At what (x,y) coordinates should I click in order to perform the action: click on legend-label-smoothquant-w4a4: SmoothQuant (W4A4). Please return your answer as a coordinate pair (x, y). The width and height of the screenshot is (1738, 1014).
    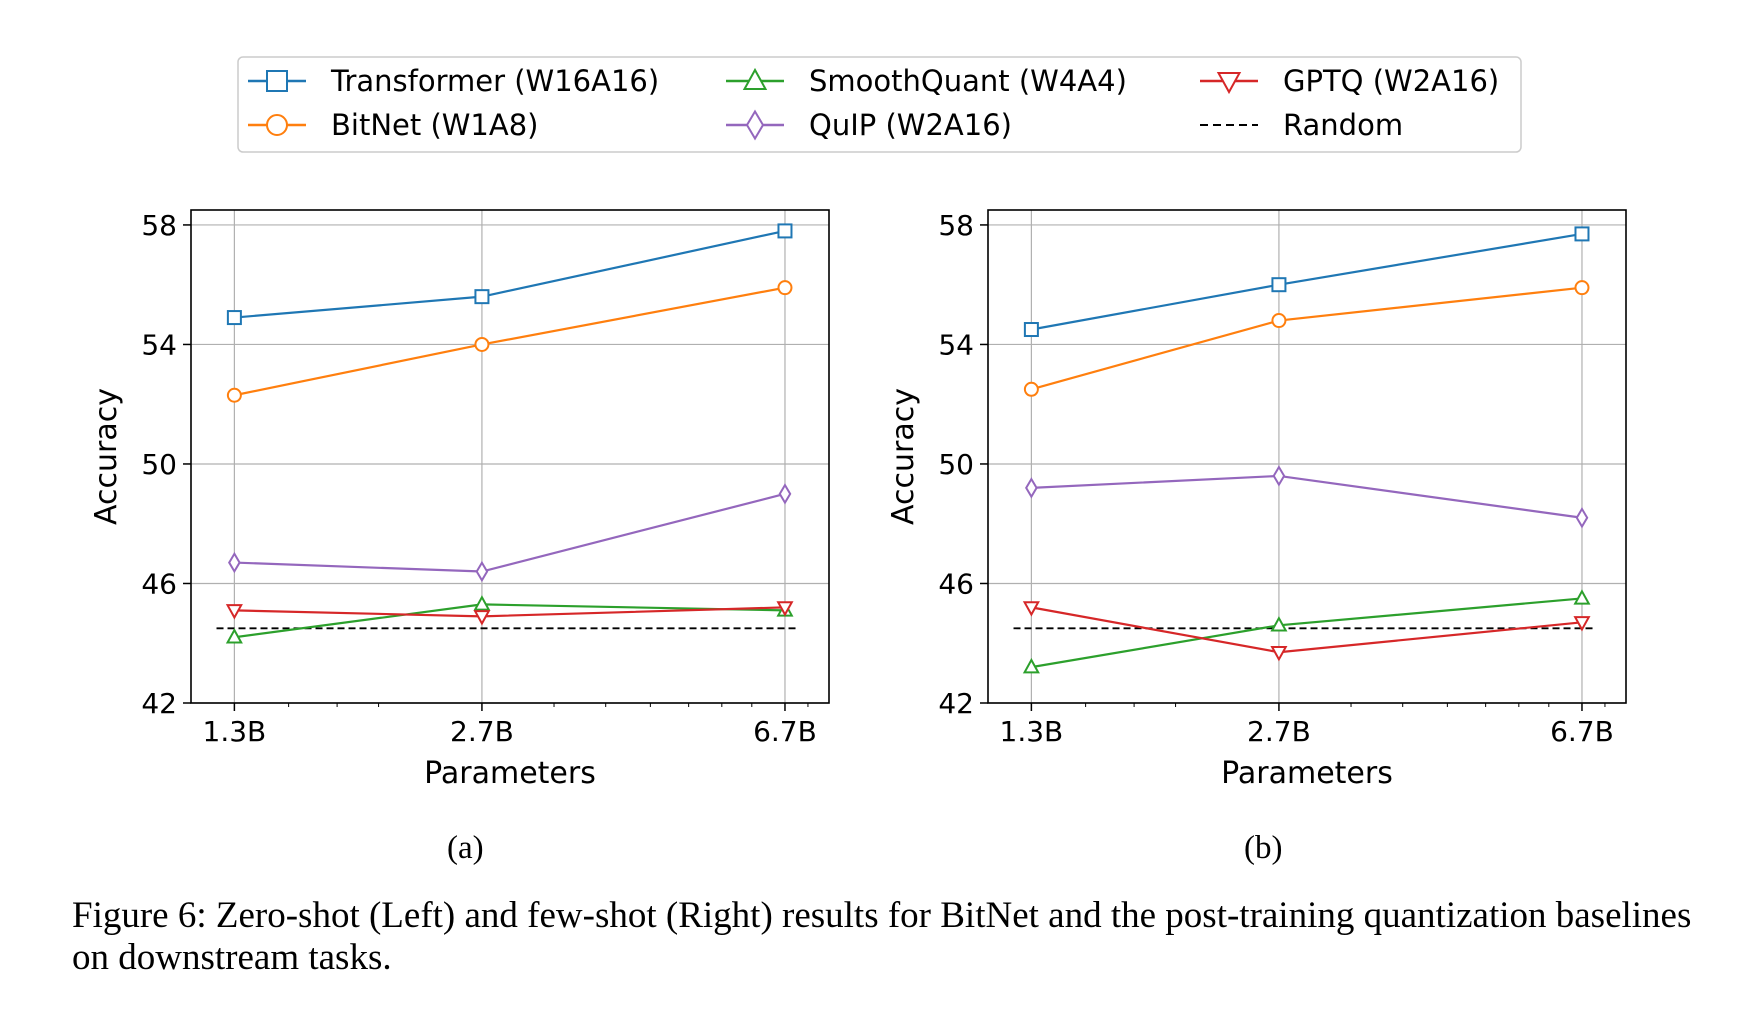
    Looking at the image, I should click on (968, 81).